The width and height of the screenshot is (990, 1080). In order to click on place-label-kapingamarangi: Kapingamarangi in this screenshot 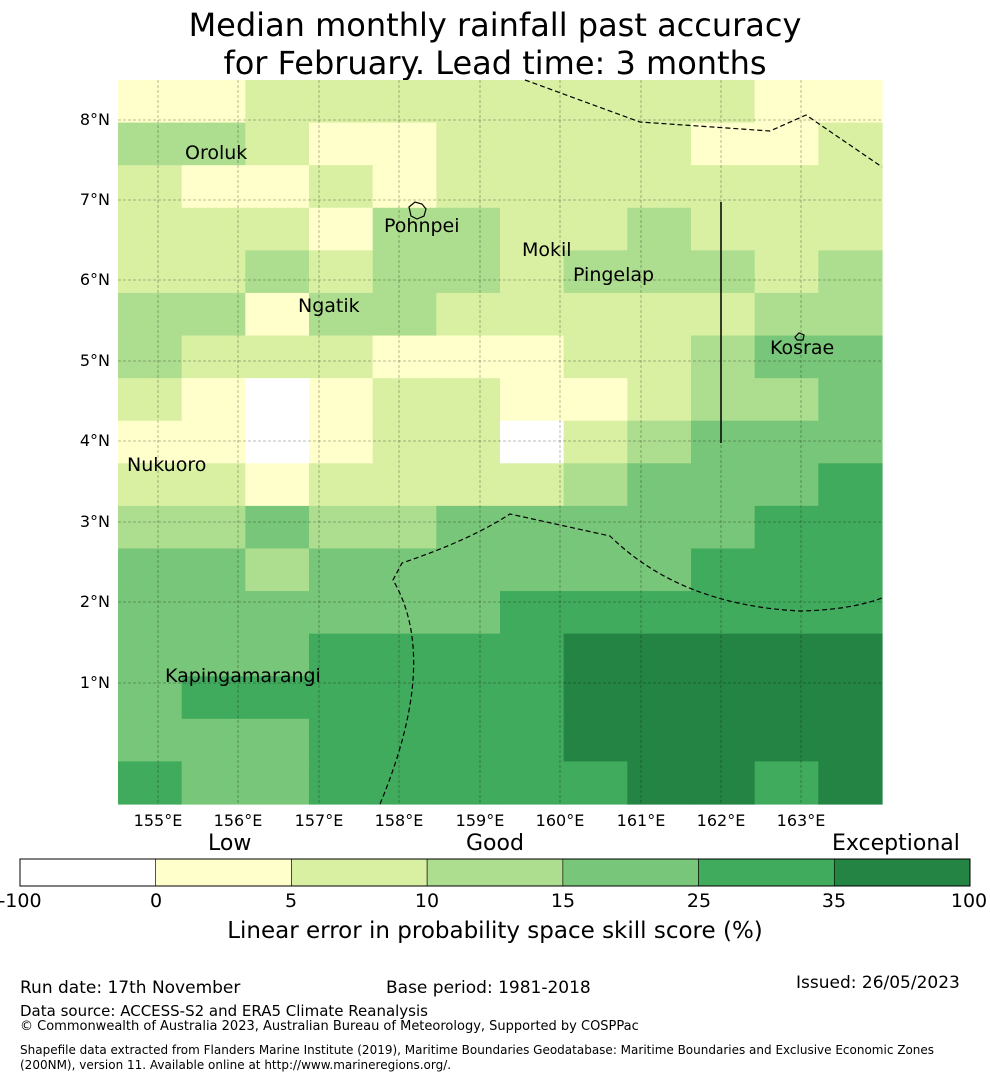, I will do `click(243, 676)`.